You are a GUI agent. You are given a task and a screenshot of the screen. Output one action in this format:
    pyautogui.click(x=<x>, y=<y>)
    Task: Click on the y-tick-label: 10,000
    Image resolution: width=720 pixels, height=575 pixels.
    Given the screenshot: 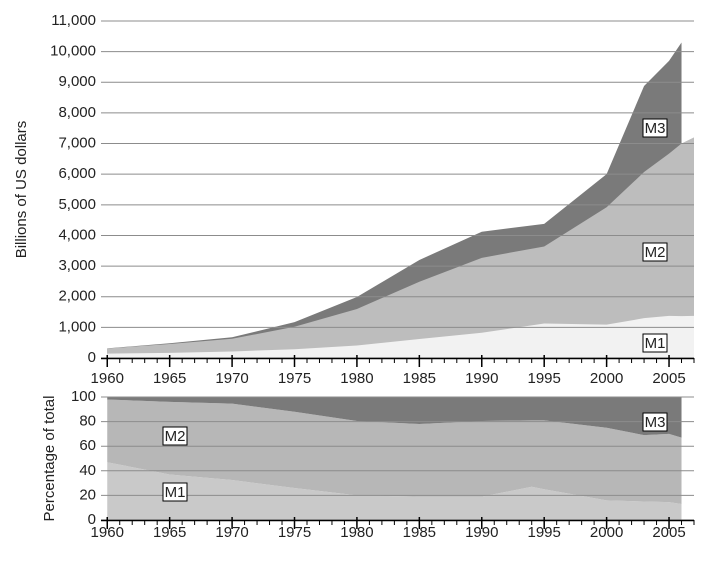 What is the action you would take?
    pyautogui.click(x=73, y=51)
    